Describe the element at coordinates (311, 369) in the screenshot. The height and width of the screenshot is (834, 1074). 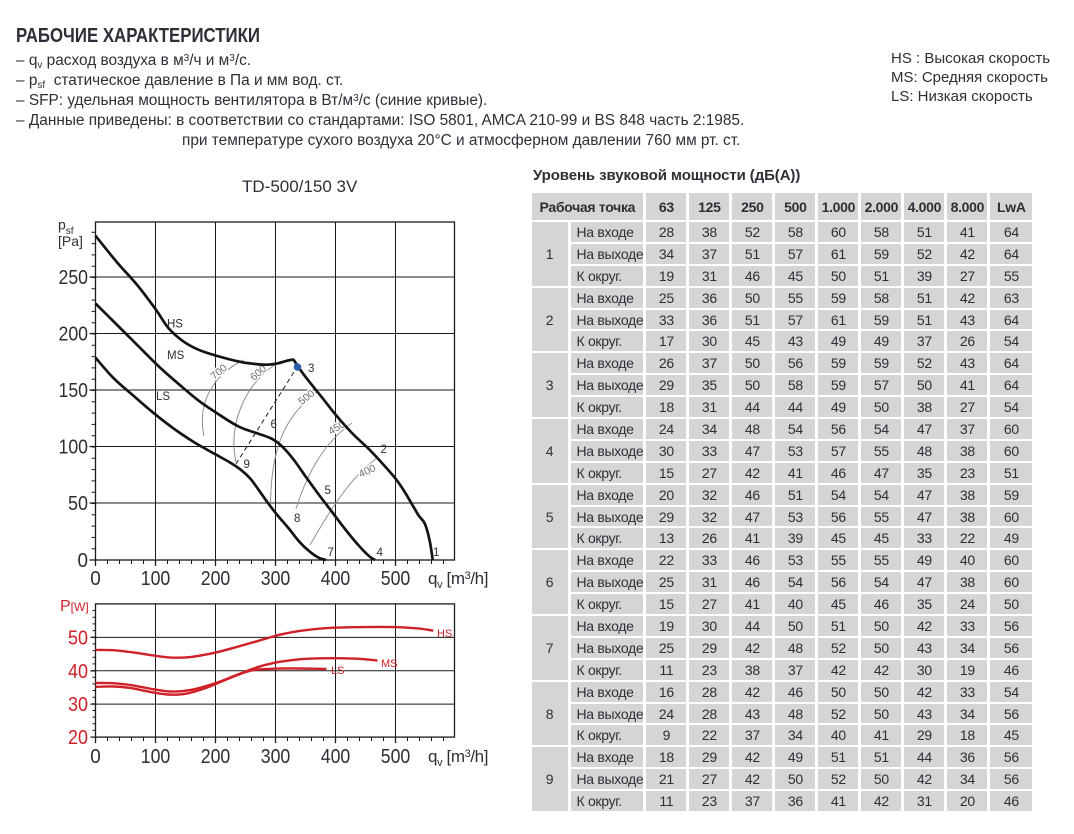
I see `svg-text: 3` at that location.